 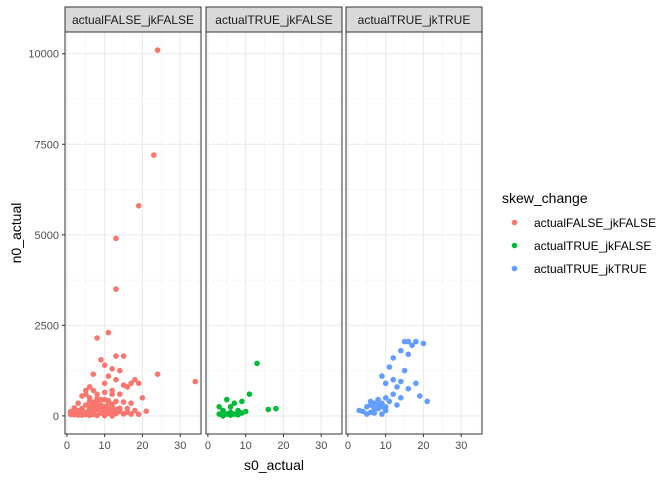 What do you see at coordinates (16, 233) in the screenshot?
I see `y-axis-title: n0_actual` at bounding box center [16, 233].